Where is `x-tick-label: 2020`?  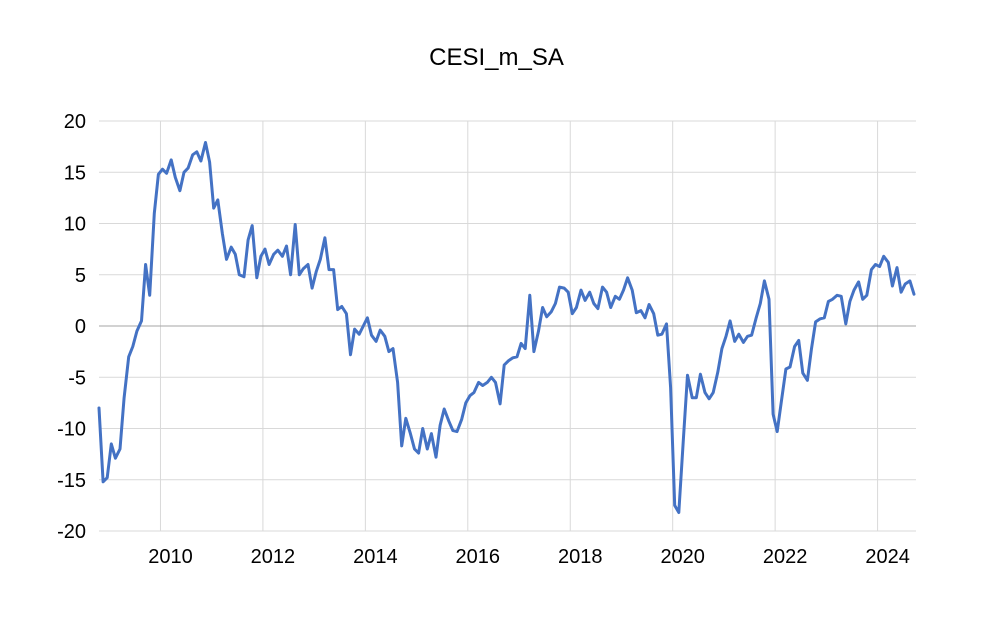
x-tick-label: 2020 is located at coordinates (682, 557).